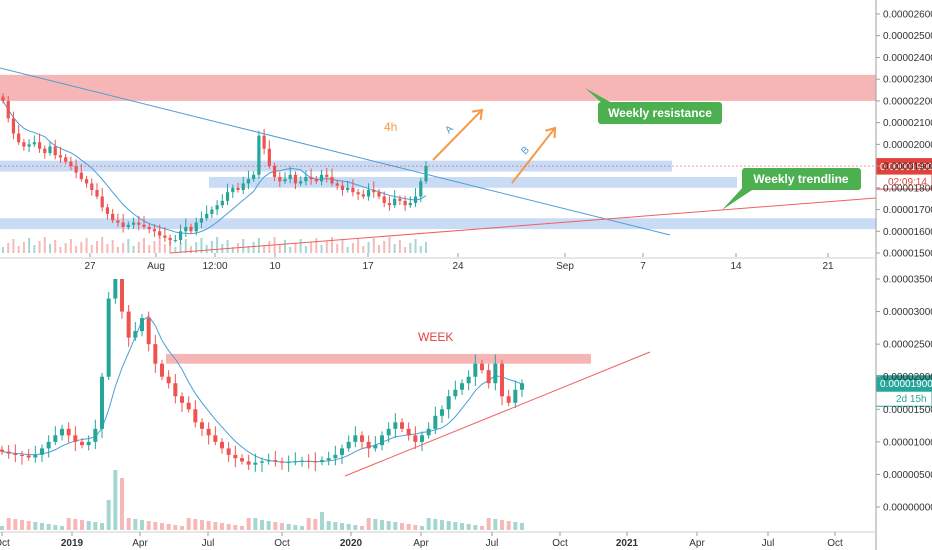 The height and width of the screenshot is (550, 932). Describe the element at coordinates (907, 232) in the screenshot. I see `y-tick-label: 0.00001600` at that location.